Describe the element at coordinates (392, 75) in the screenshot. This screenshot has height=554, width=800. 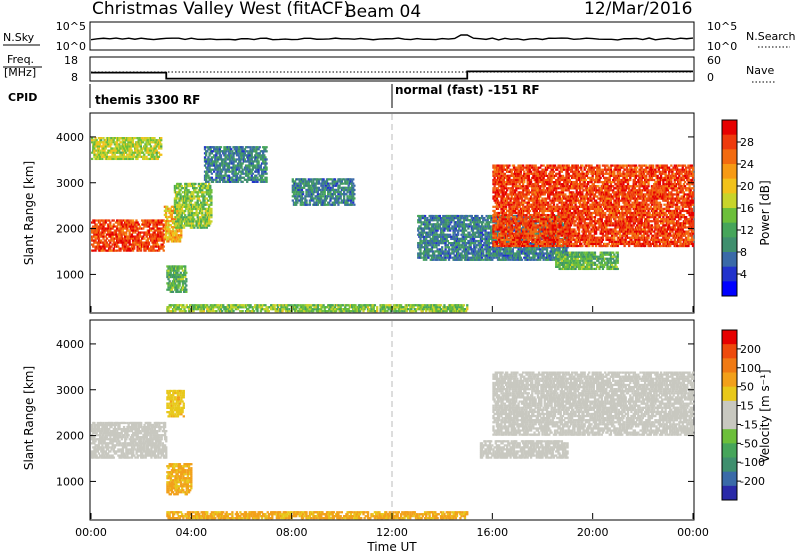
I see `frequency-trace` at that location.